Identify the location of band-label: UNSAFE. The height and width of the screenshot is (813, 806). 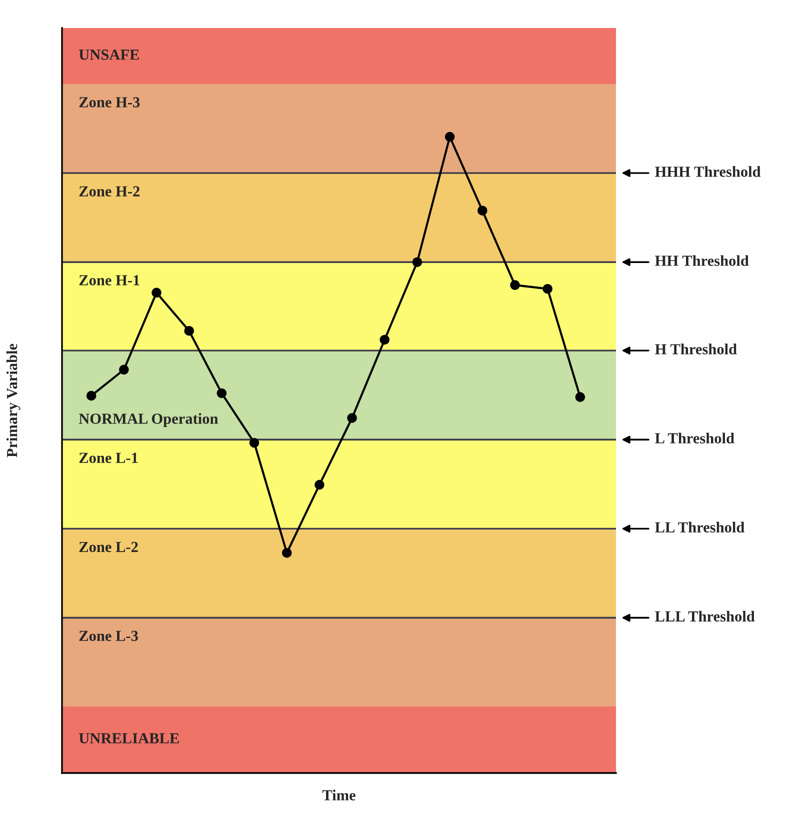
(109, 55).